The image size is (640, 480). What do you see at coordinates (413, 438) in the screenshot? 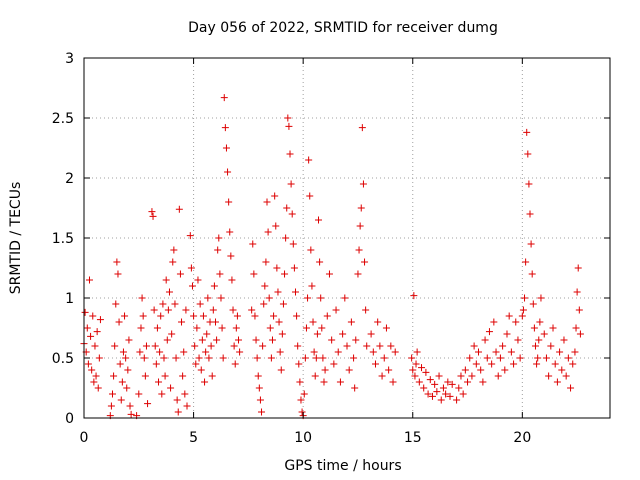
I see `x-tick-label: 15` at bounding box center [413, 438].